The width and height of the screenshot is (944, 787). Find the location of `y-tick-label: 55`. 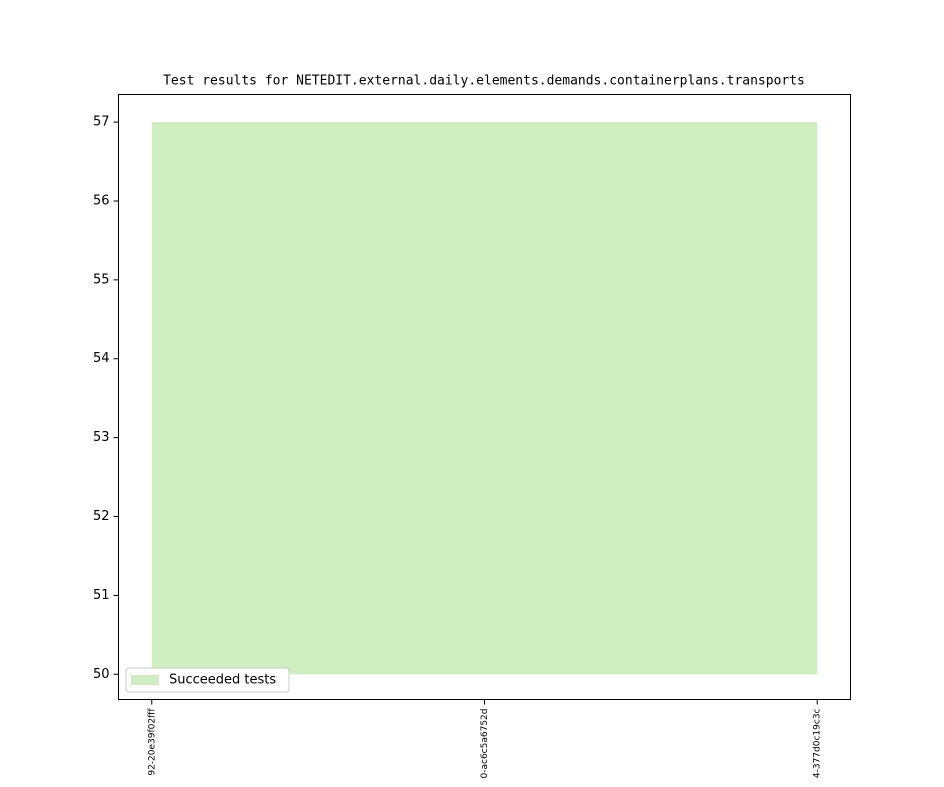

y-tick-label: 55 is located at coordinates (101, 279).